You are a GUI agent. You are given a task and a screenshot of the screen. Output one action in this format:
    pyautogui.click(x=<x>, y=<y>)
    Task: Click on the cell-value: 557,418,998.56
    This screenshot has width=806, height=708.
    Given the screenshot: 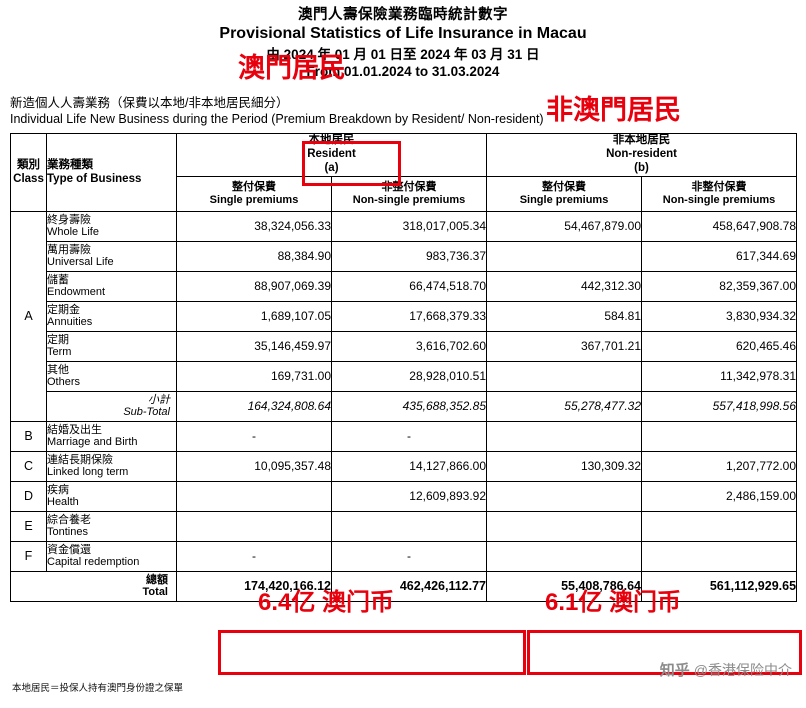 What is the action you would take?
    pyautogui.click(x=719, y=406)
    